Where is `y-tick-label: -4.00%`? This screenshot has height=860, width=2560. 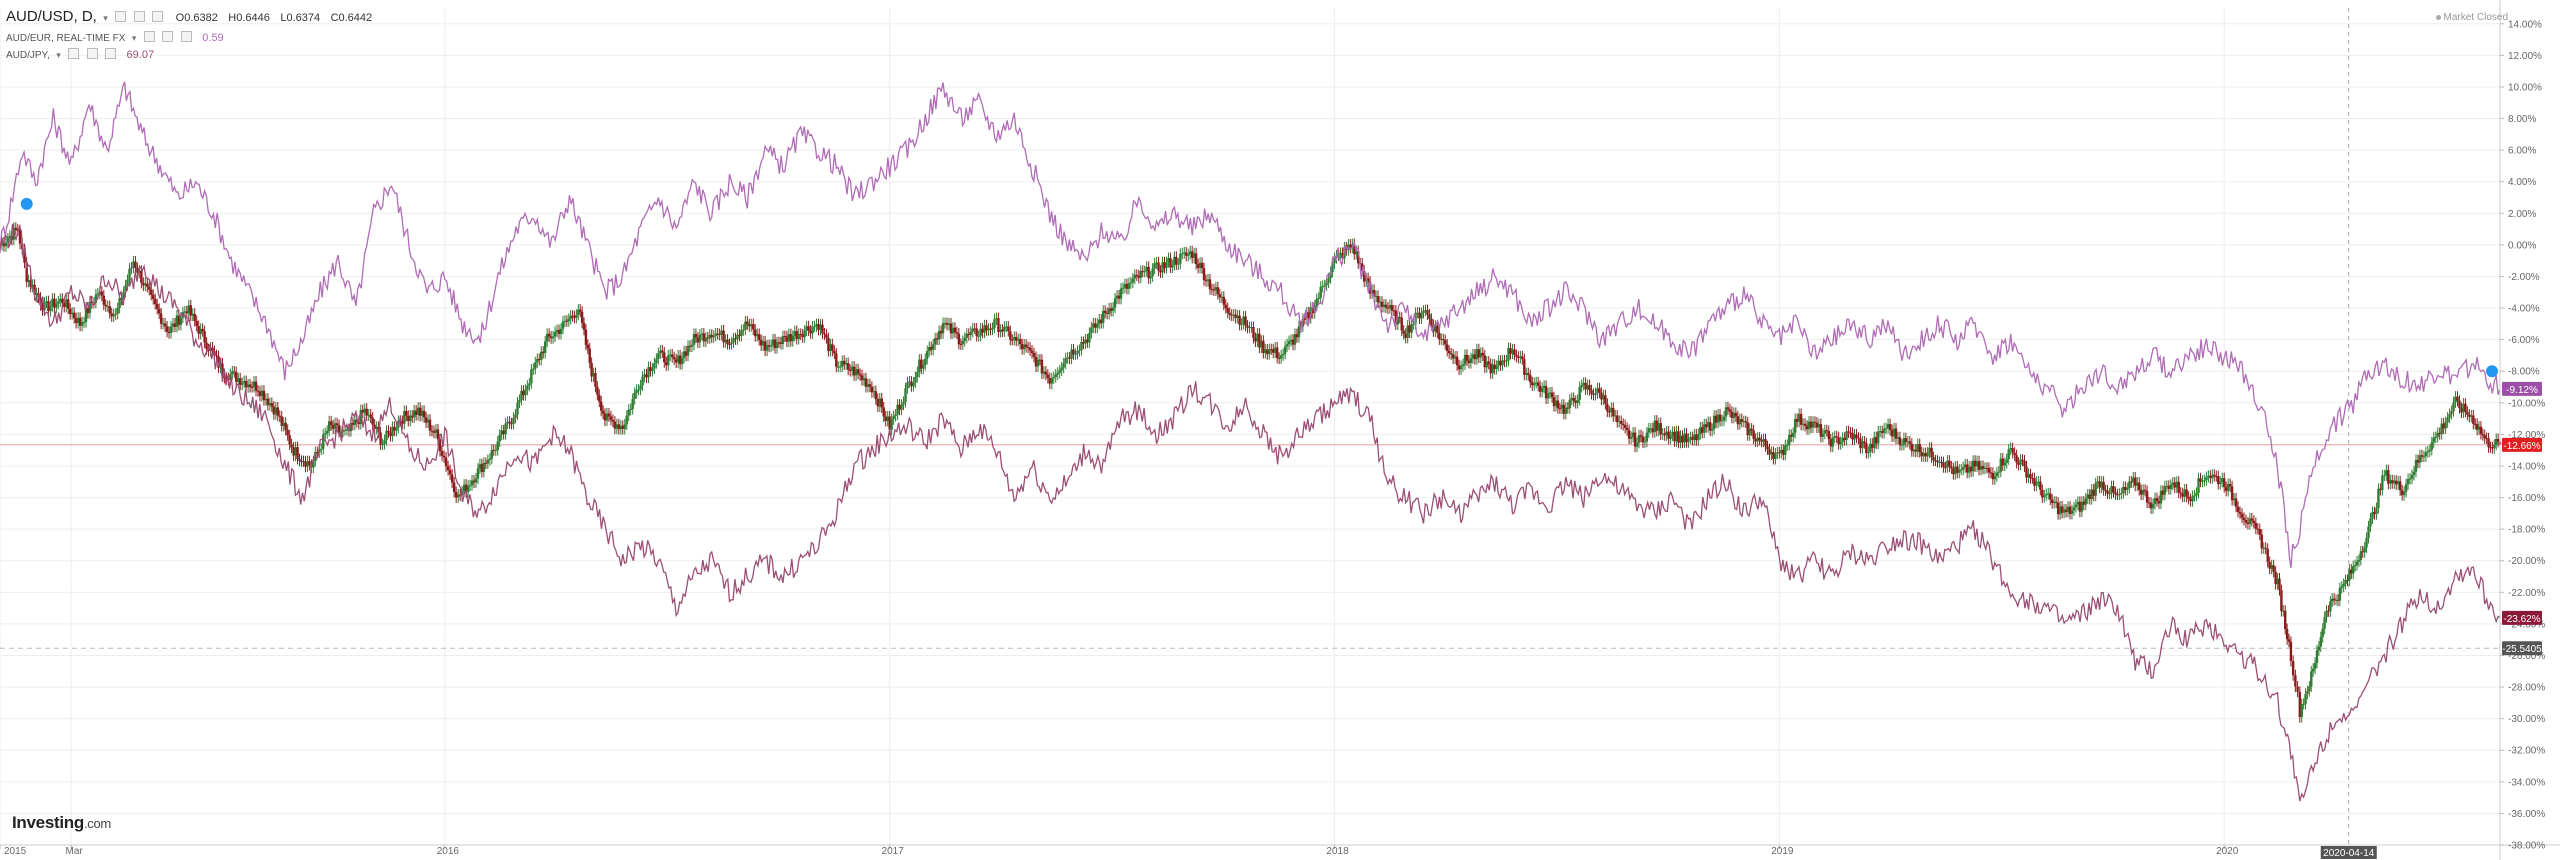 y-tick-label: -4.00% is located at coordinates (2524, 309).